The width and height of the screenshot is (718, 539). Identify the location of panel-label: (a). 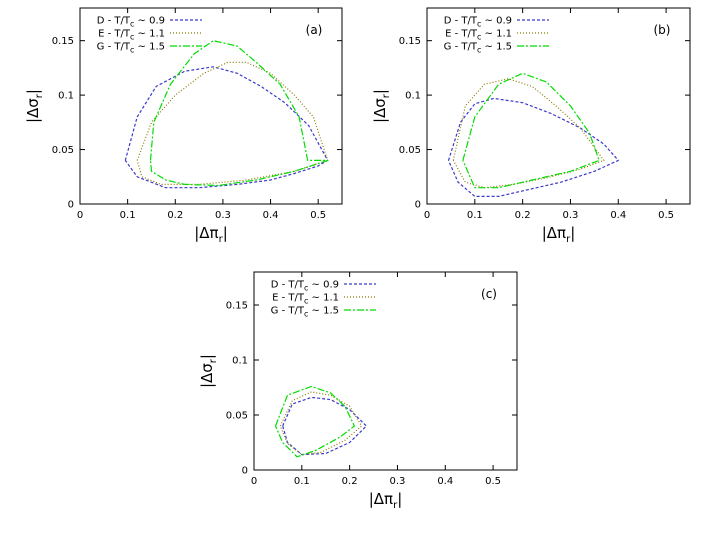
(314, 30).